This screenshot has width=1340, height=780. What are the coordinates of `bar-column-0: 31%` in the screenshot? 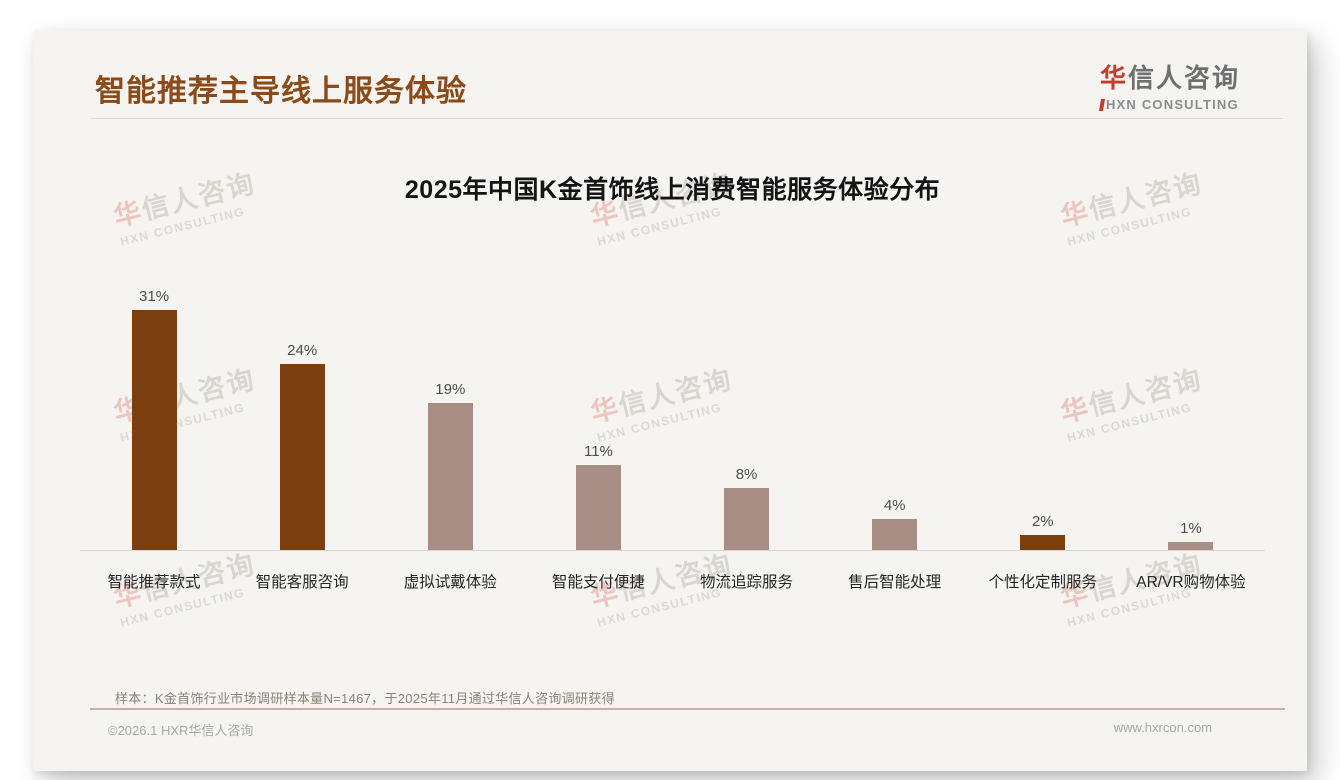 It's located at (154, 419).